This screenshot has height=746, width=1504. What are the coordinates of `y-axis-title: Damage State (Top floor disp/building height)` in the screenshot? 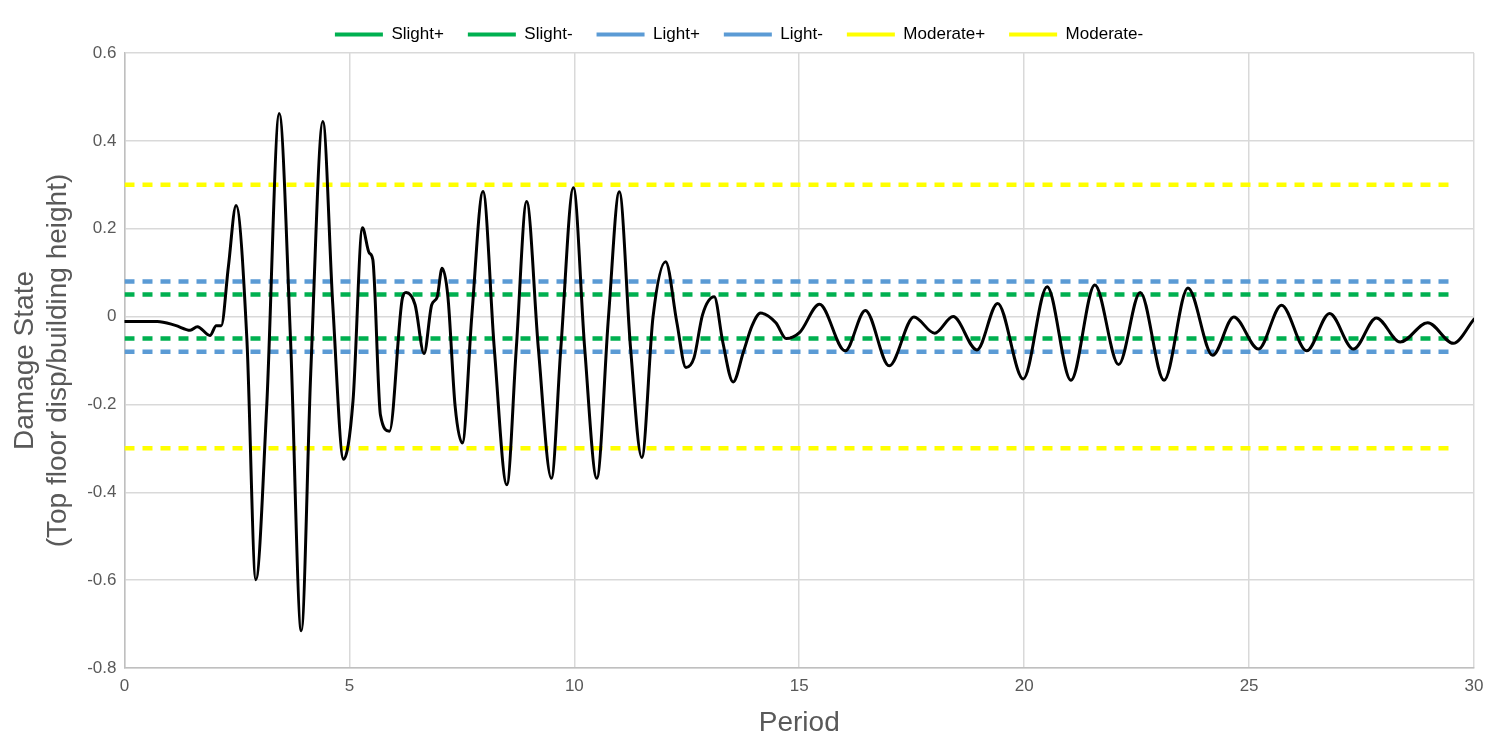 It's located at (40, 360).